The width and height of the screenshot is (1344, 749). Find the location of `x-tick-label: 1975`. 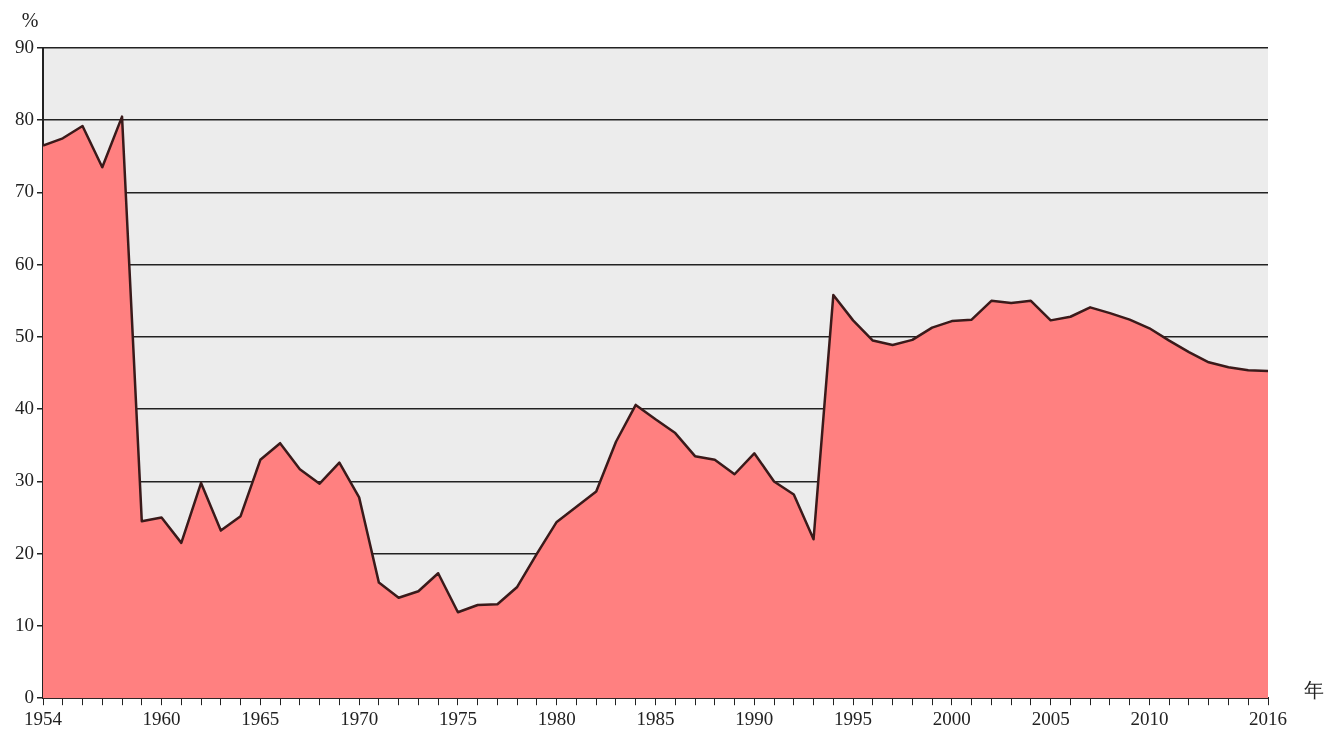

x-tick-label: 1975 is located at coordinates (457, 718).